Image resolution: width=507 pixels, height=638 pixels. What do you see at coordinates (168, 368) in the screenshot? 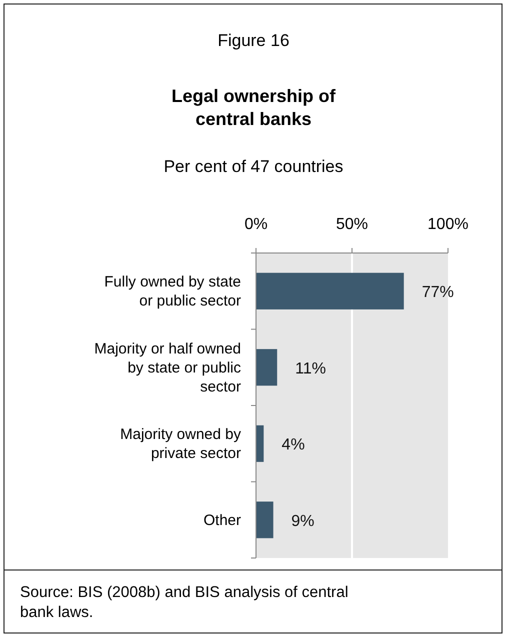
I see `y-tick-label: Majority or half owned by state or public sector` at bounding box center [168, 368].